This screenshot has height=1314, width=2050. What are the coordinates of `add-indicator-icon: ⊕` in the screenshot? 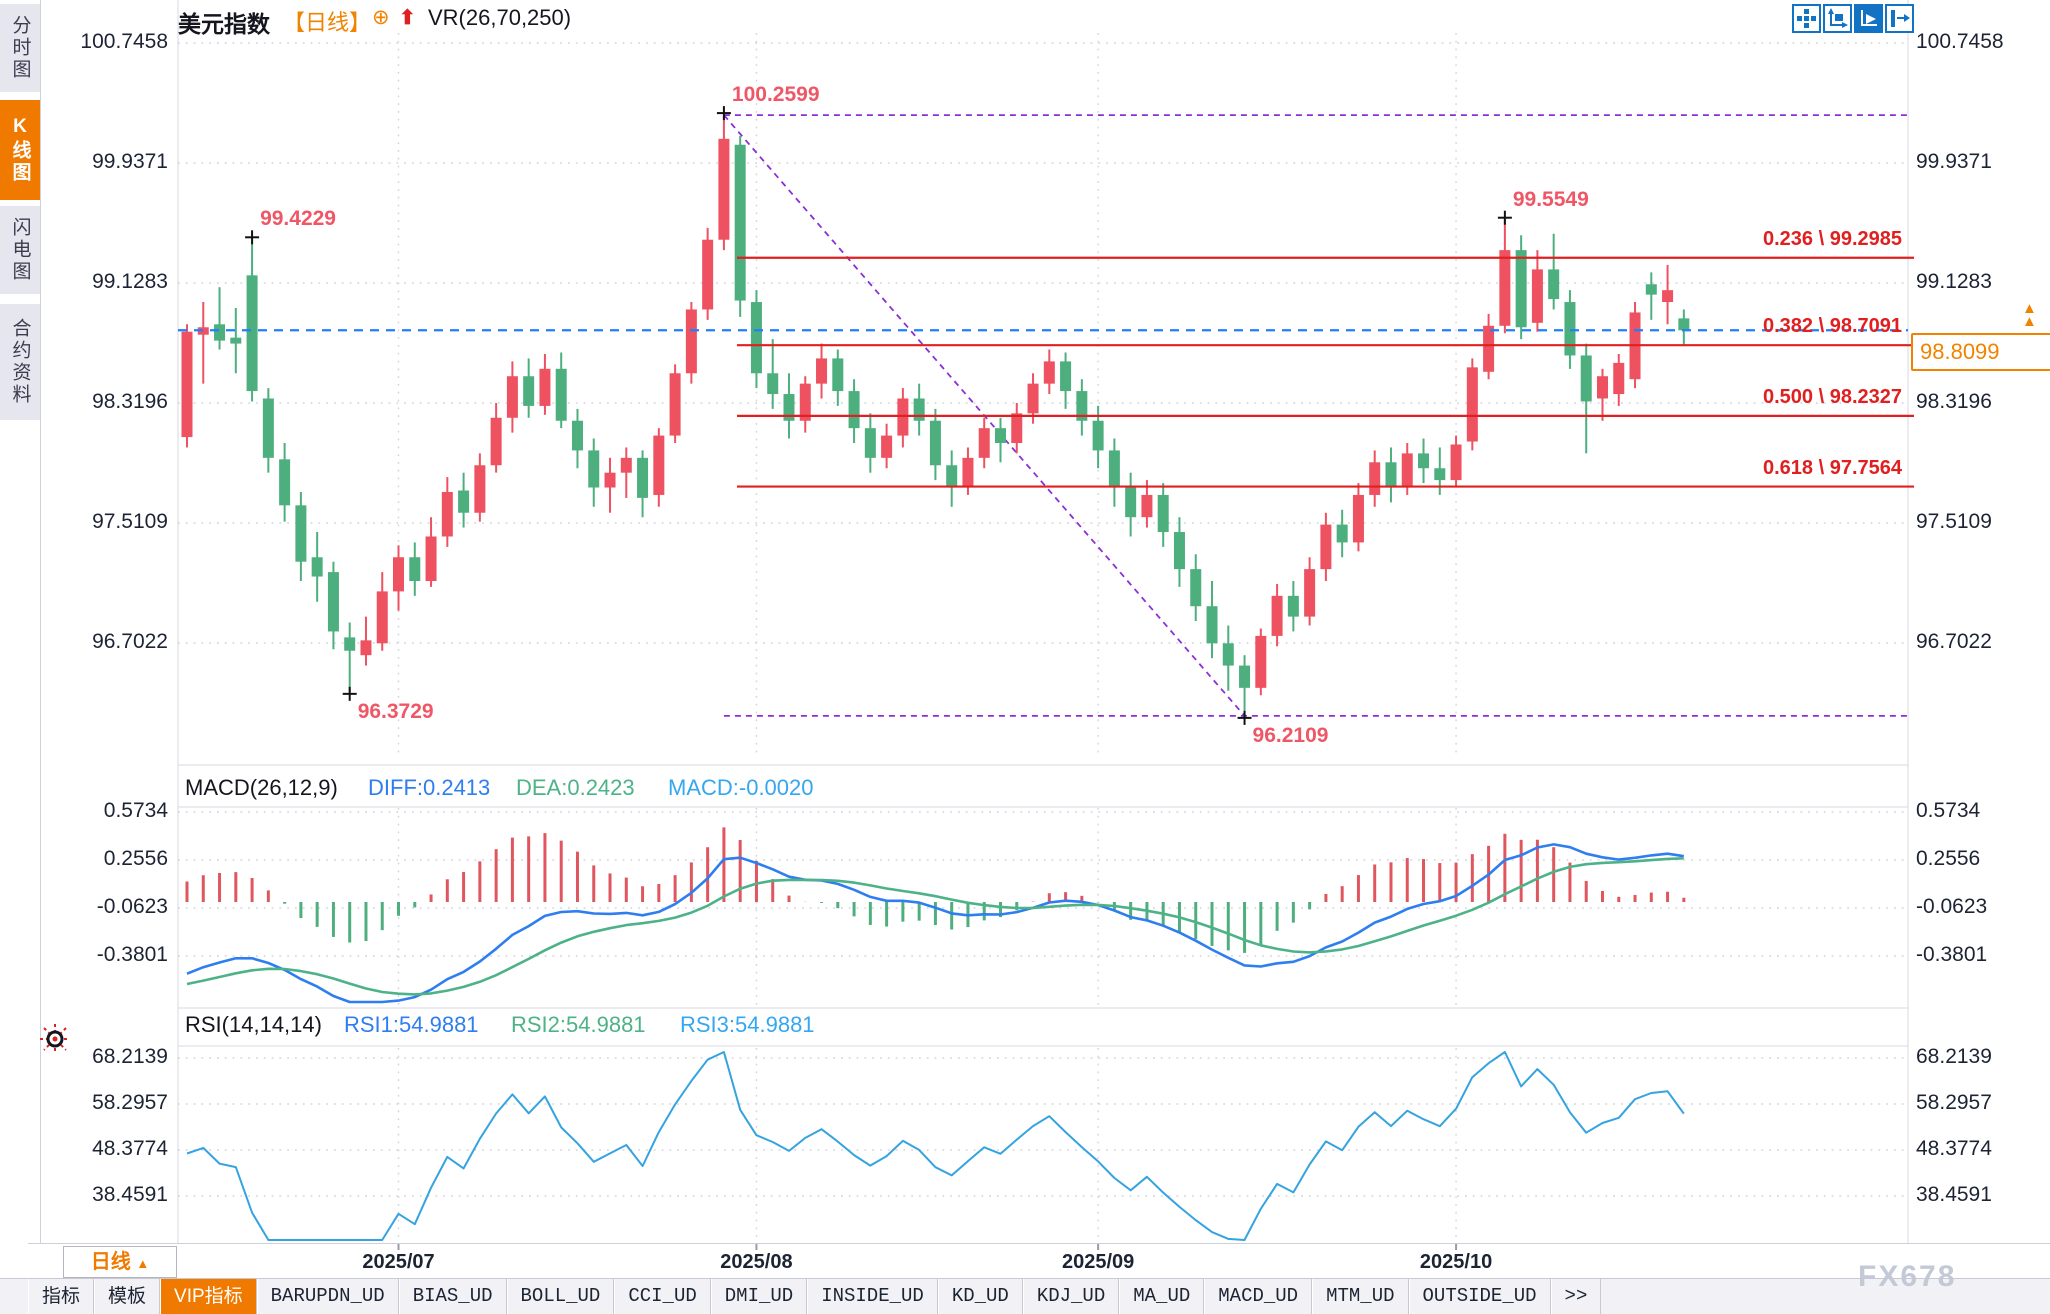 It's located at (381, 17).